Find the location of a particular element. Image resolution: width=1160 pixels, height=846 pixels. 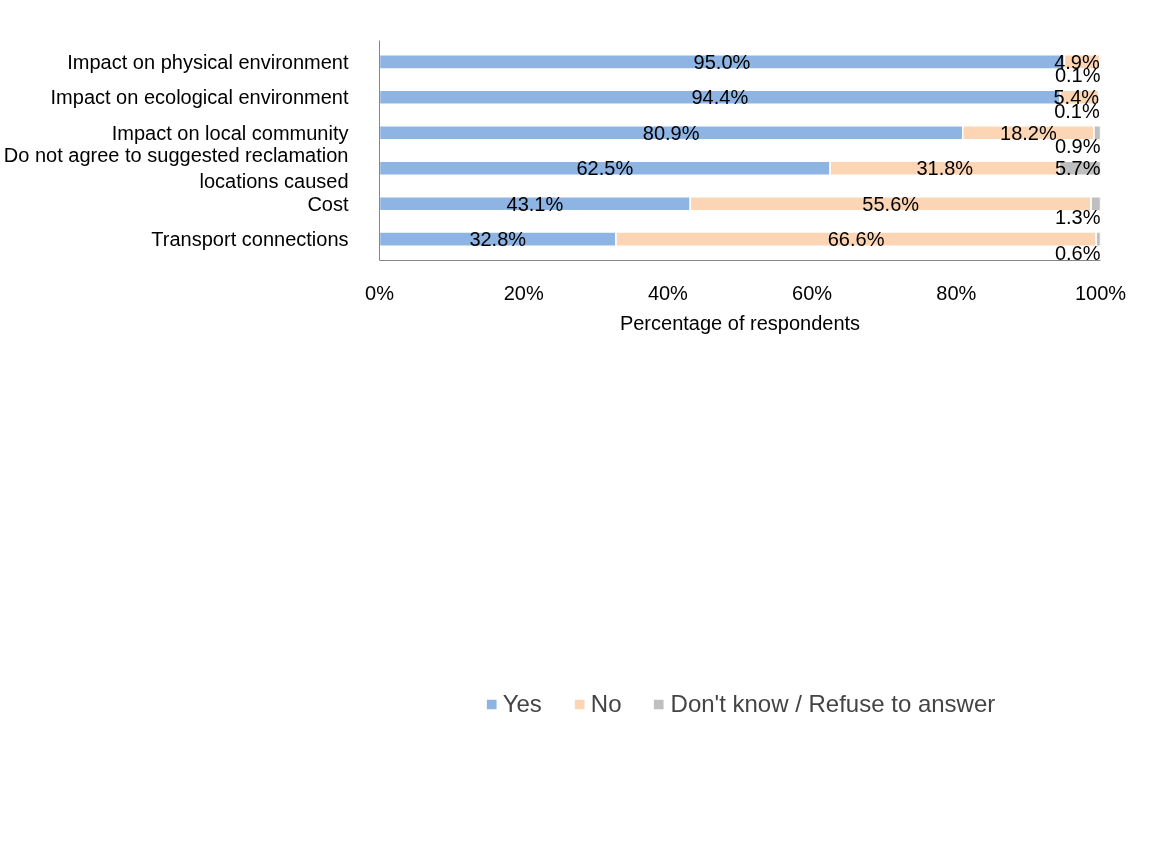

x-axis-title: Percentage of respondents is located at coordinates (740, 322).